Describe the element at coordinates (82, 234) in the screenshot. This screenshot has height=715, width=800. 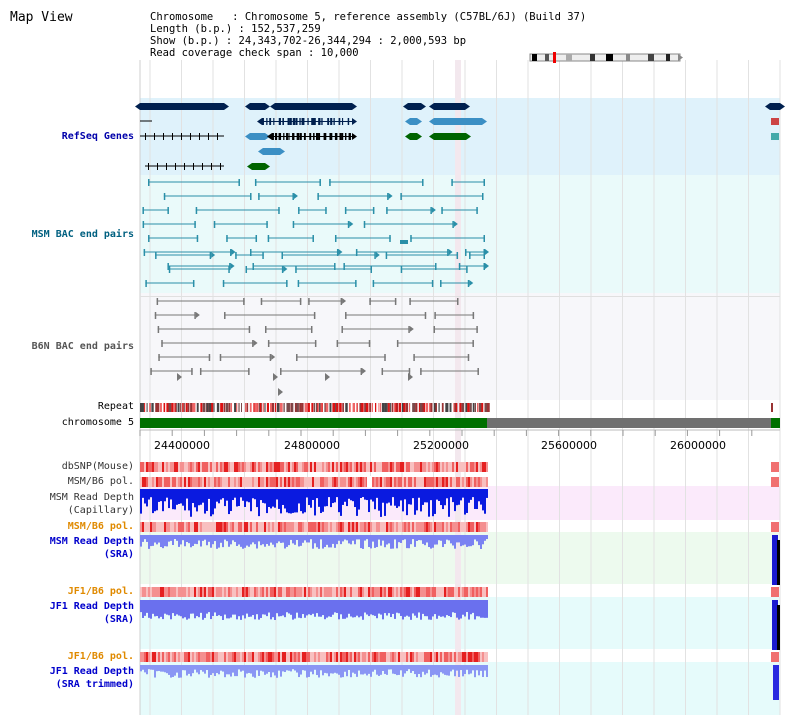
I see `track-label-msm-bac: MSM BAC end pairs` at that location.